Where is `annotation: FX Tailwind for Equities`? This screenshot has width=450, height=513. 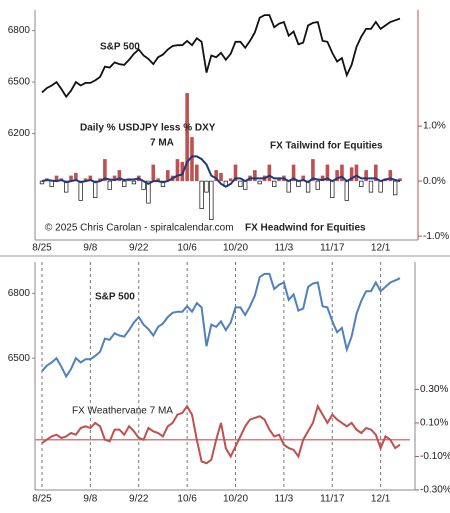 annotation: FX Tailwind for Equities is located at coordinates (326, 146).